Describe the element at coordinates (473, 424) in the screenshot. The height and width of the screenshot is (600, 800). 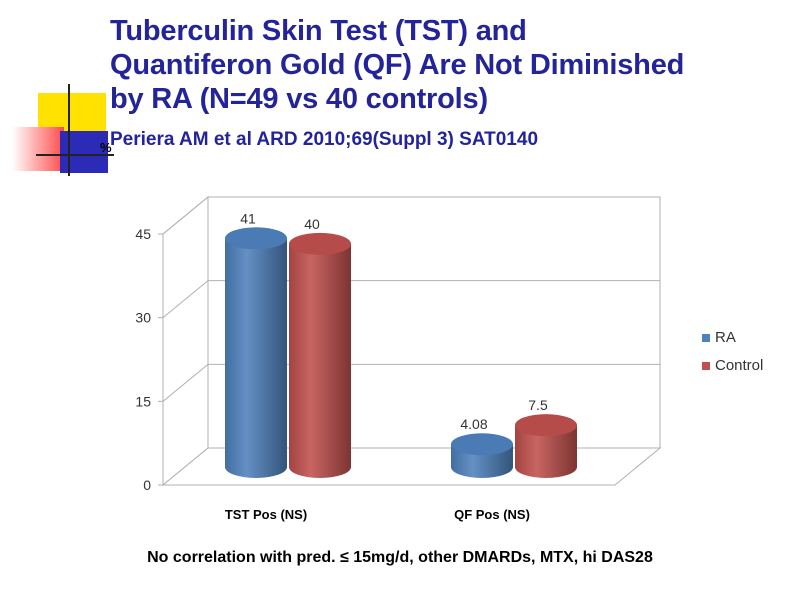
I see `data-label: 4.08` at that location.